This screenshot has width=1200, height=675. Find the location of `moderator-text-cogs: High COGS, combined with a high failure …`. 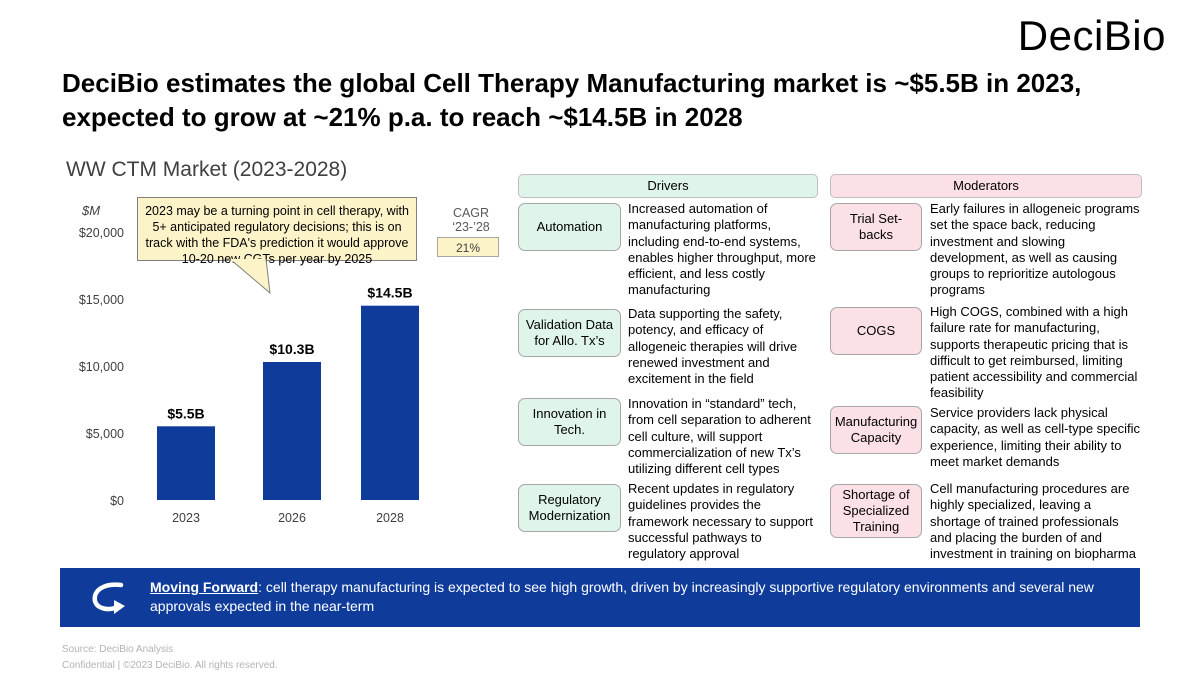

moderator-text-cogs: High COGS, combined with a high failure … is located at coordinates (1034, 352).